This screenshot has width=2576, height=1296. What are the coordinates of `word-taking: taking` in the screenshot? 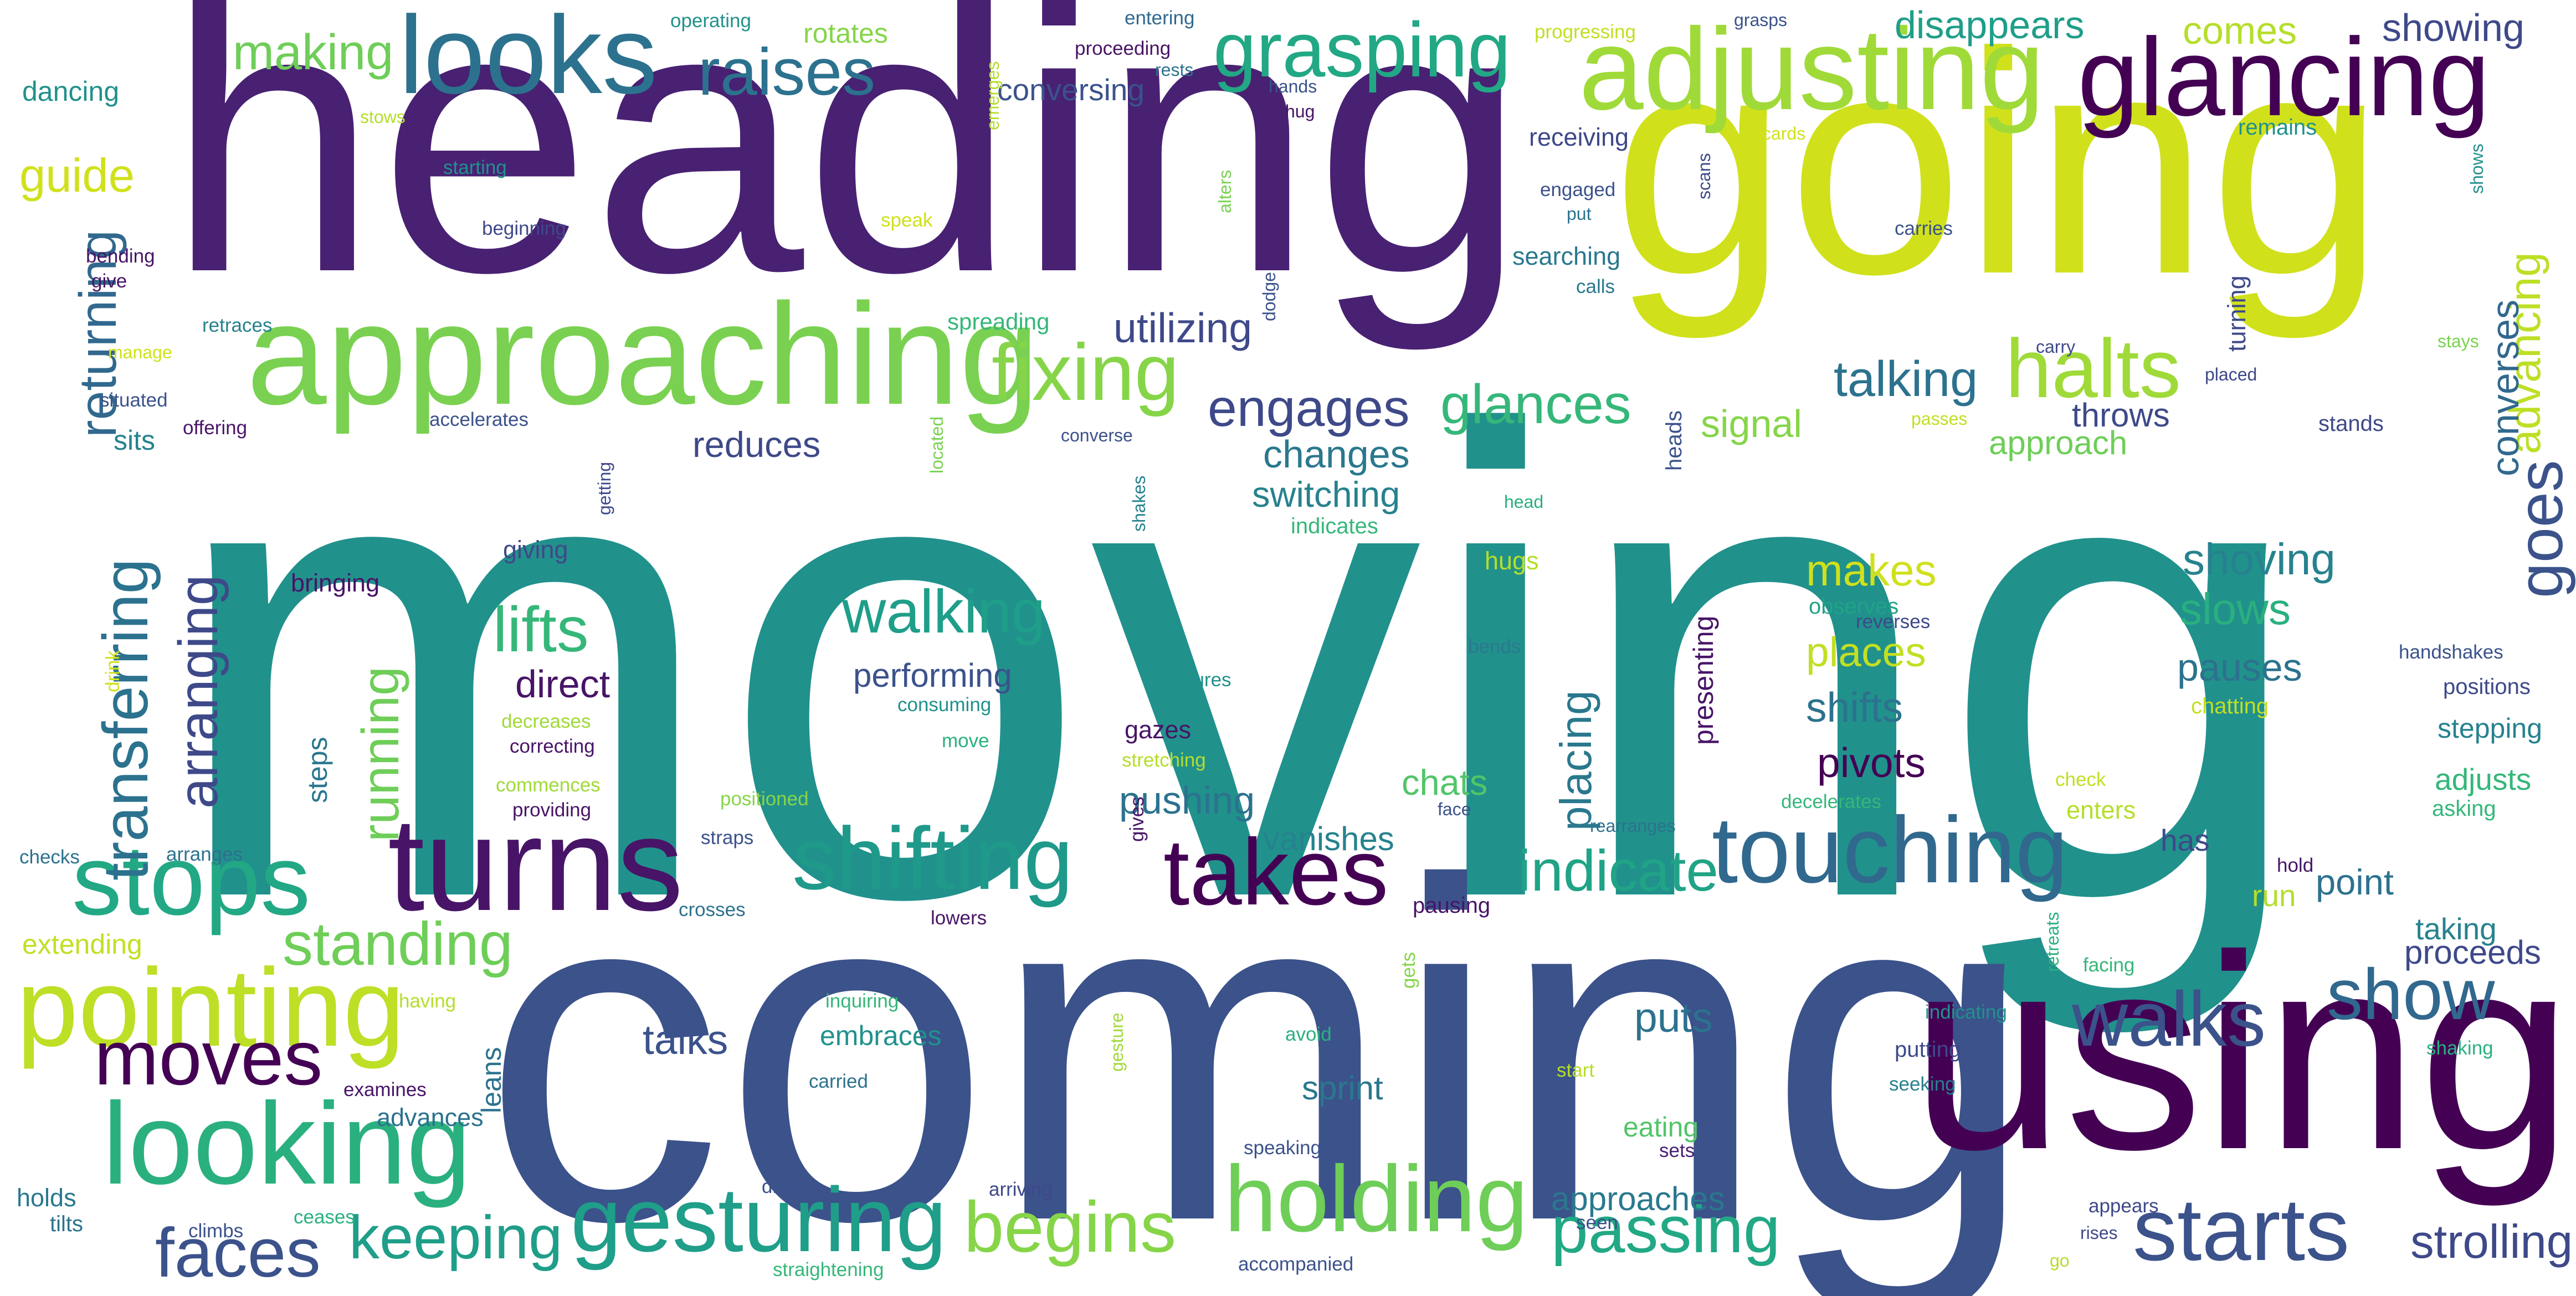 It's located at (2456, 929).